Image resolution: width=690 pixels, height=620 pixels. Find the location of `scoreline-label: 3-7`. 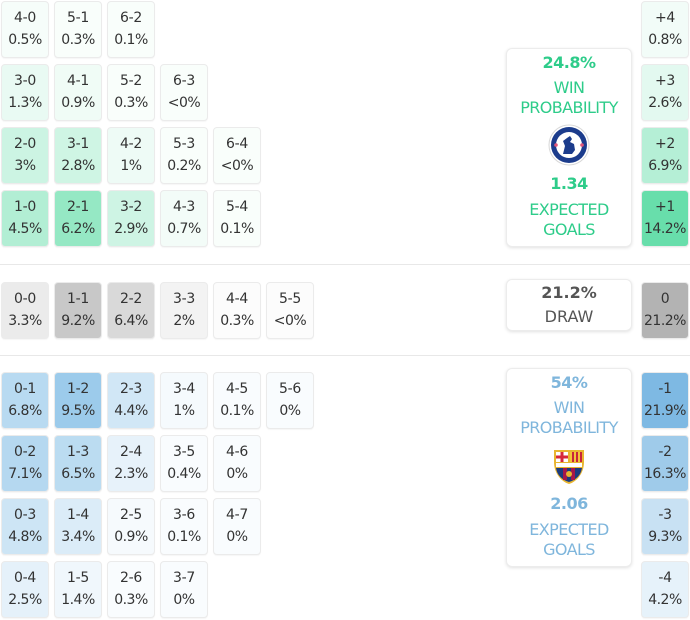

scoreline-label: 3-7 is located at coordinates (184, 578).